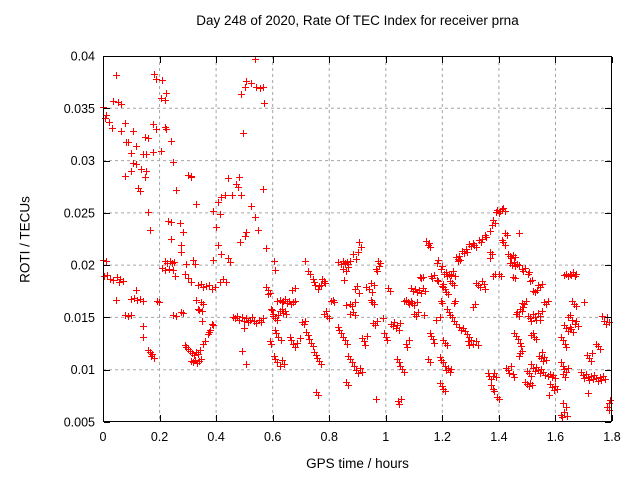  What do you see at coordinates (385, 437) in the screenshot?
I see `x-tick-label: 1` at bounding box center [385, 437].